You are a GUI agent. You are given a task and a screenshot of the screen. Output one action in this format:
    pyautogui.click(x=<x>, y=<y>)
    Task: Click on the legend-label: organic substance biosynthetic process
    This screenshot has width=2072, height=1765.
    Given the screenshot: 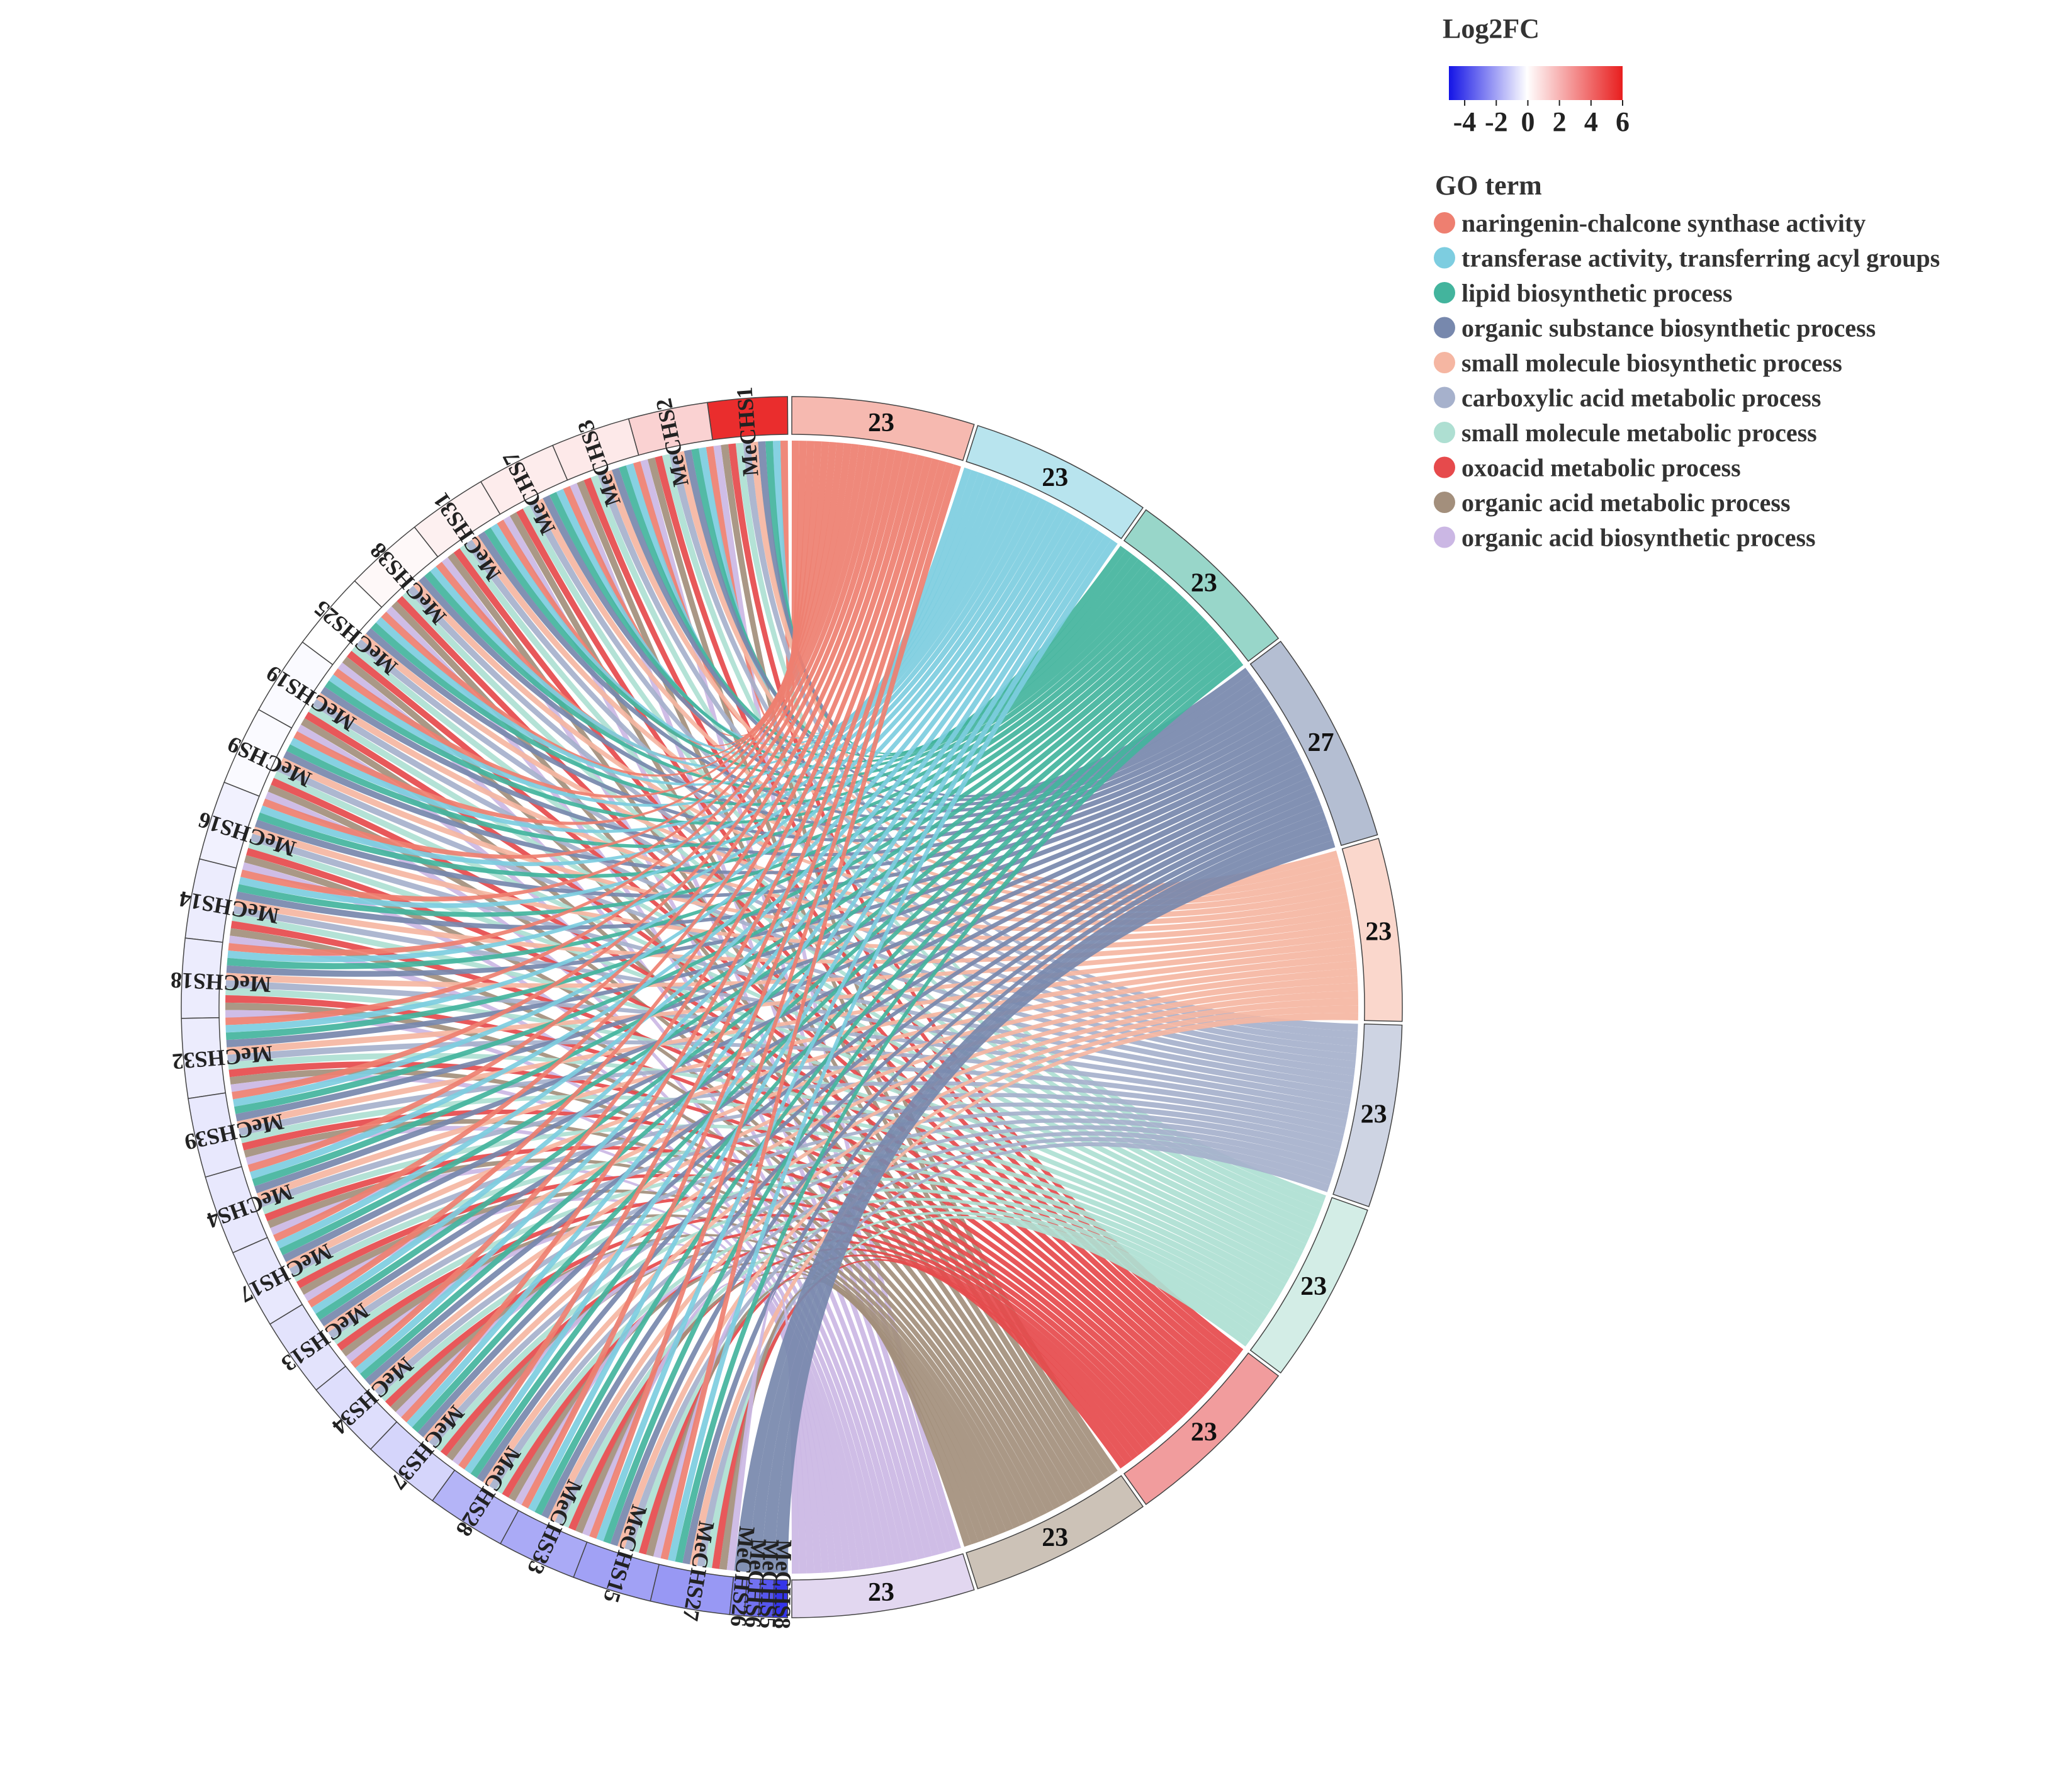 What is the action you would take?
    pyautogui.click(x=1668, y=328)
    